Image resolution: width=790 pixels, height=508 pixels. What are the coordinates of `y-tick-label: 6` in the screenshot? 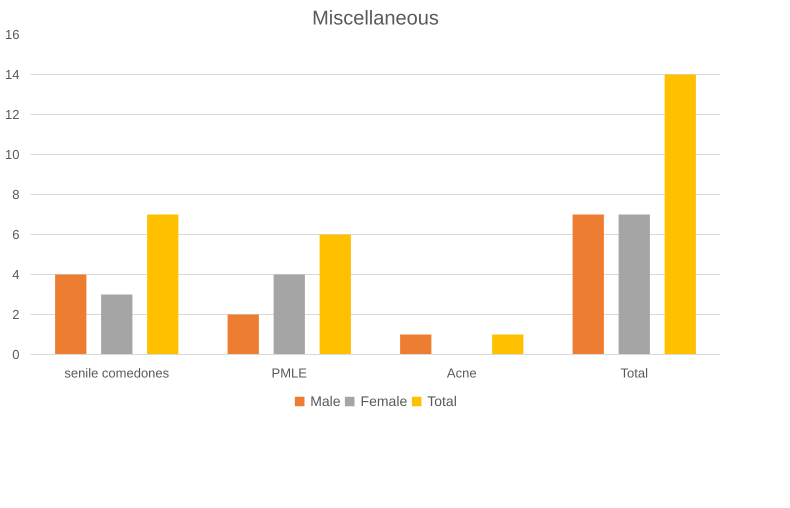 It's located at (16, 234).